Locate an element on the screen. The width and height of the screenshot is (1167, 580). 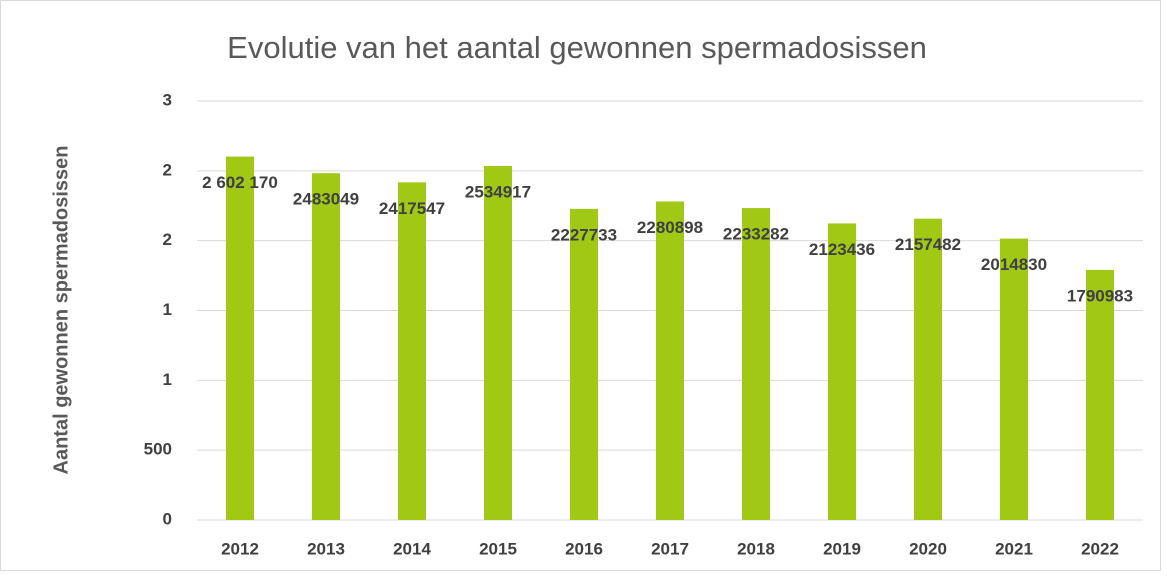
y-axis-title: Aantal gewonnen spermadosissen is located at coordinates (61, 310).